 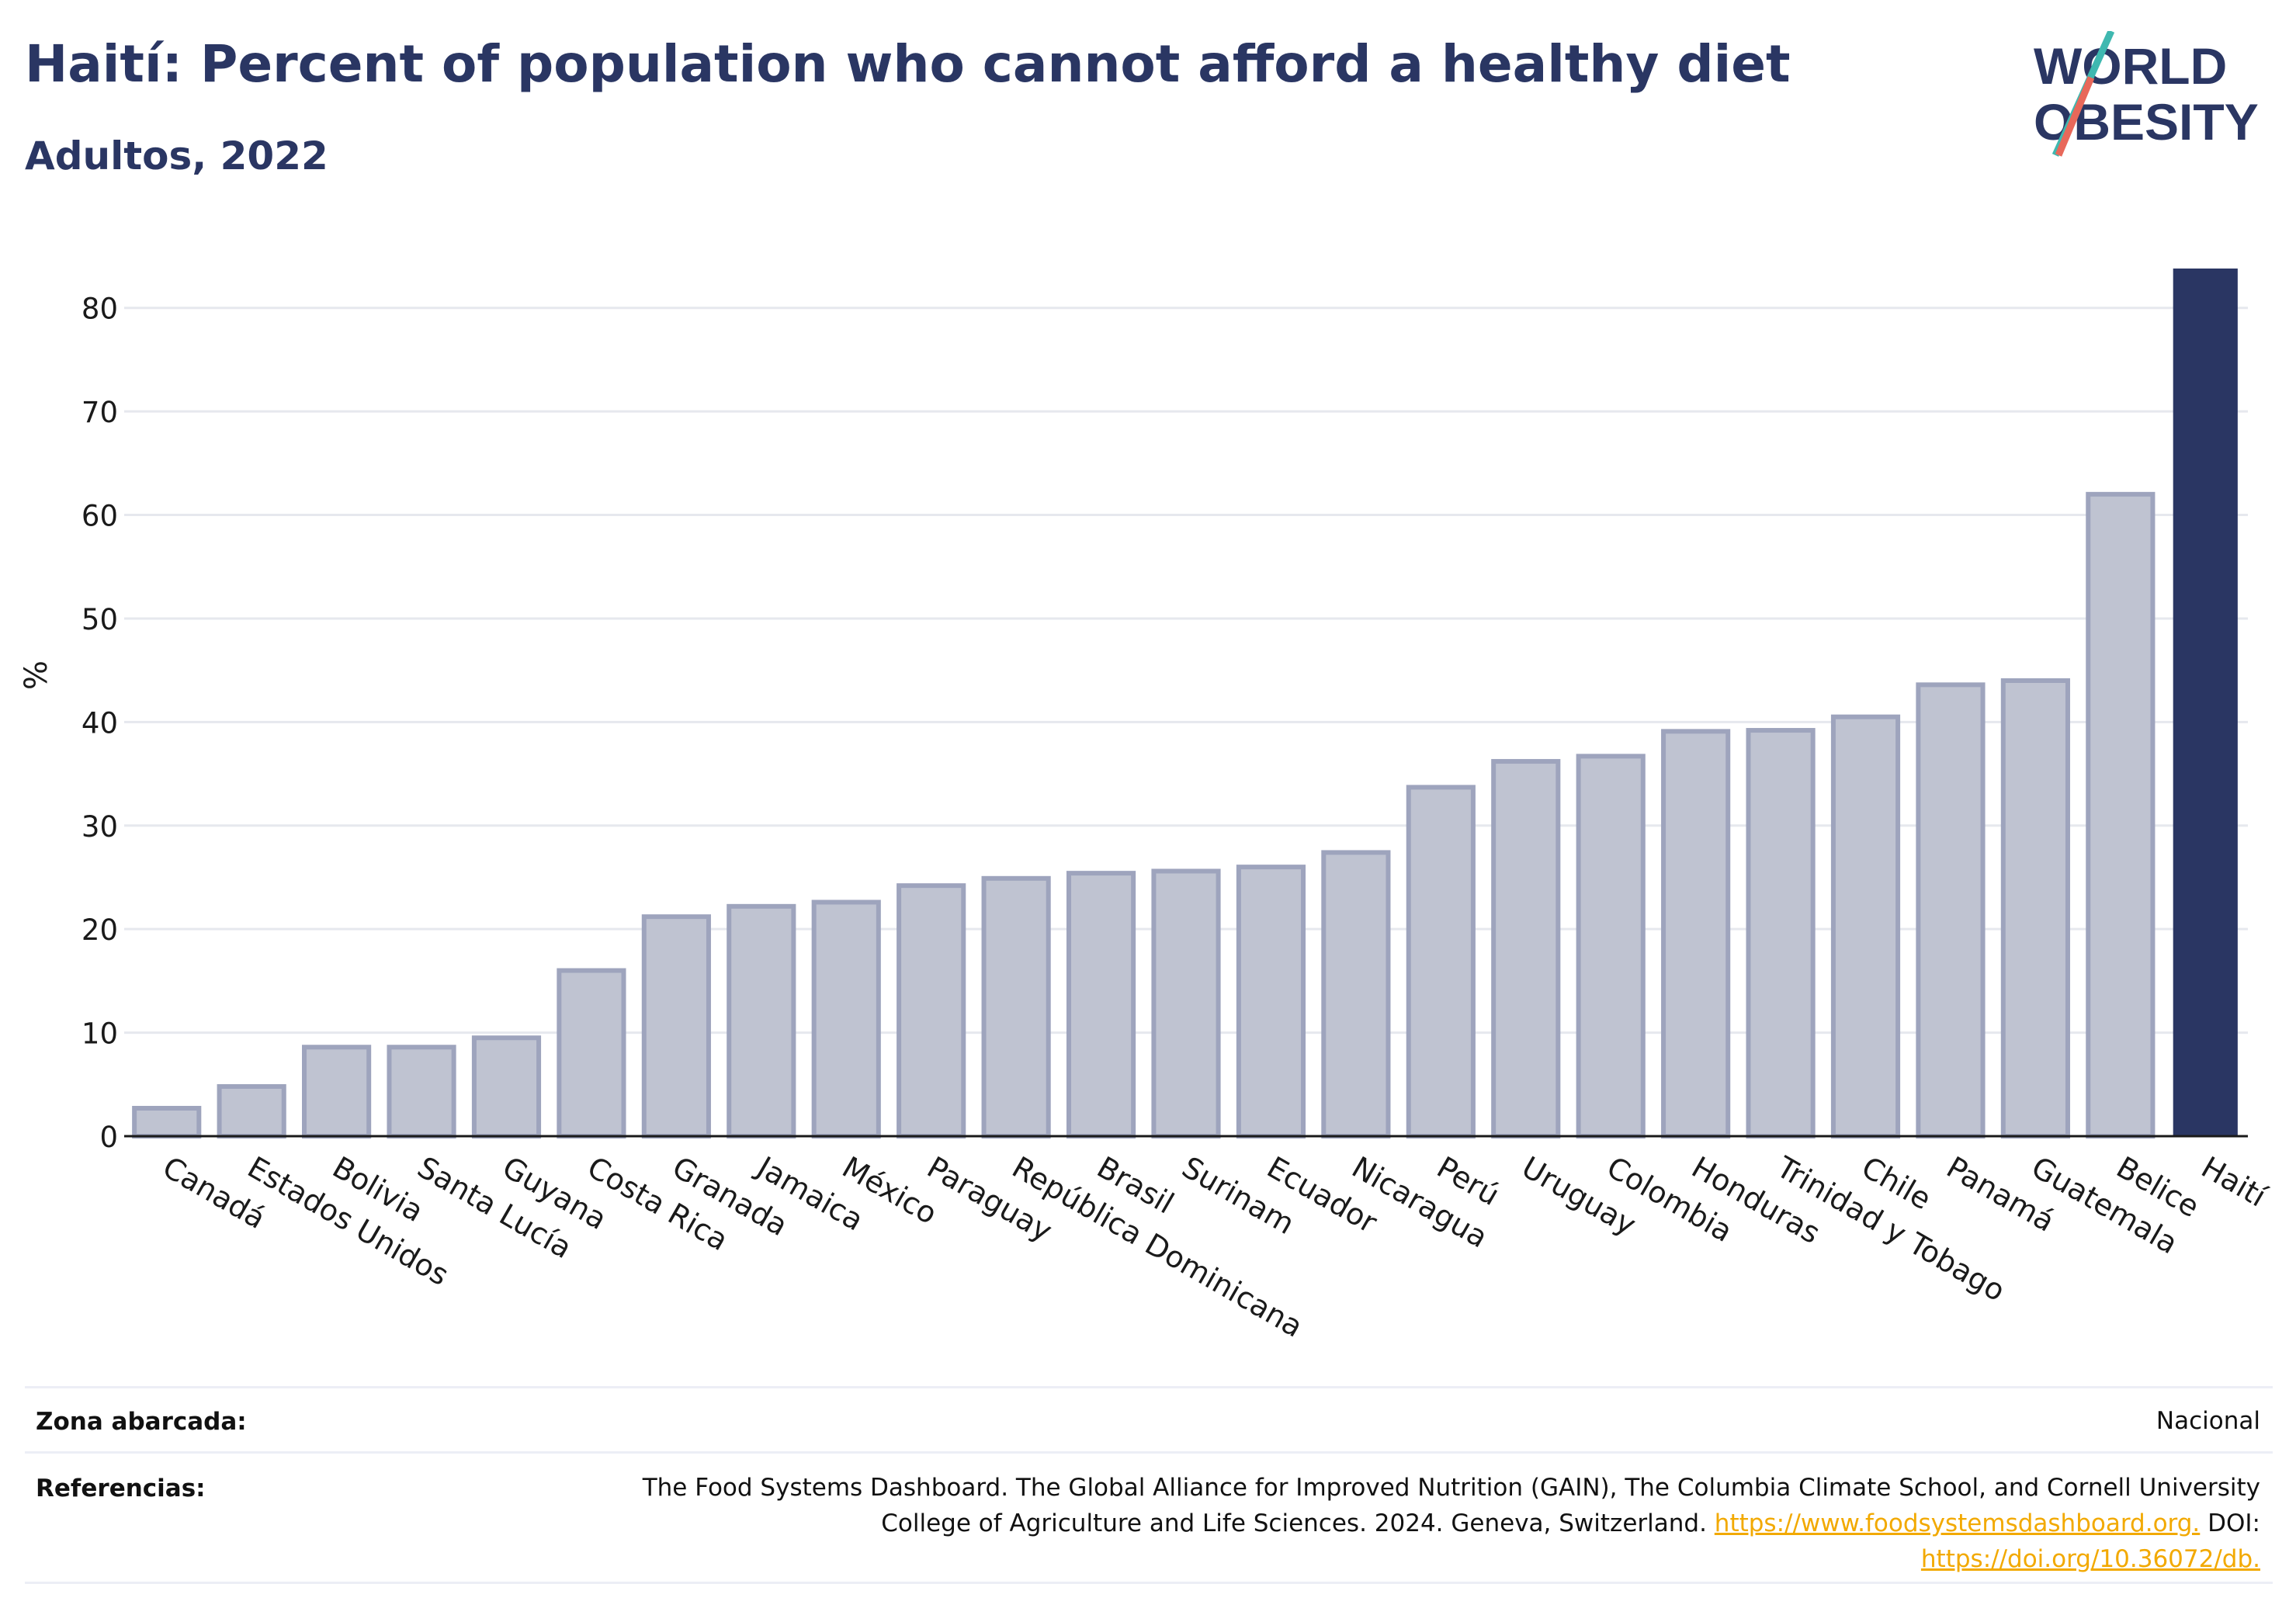 What do you see at coordinates (141, 1422) in the screenshot?
I see `coverage-label: Zona abarcada:` at bounding box center [141, 1422].